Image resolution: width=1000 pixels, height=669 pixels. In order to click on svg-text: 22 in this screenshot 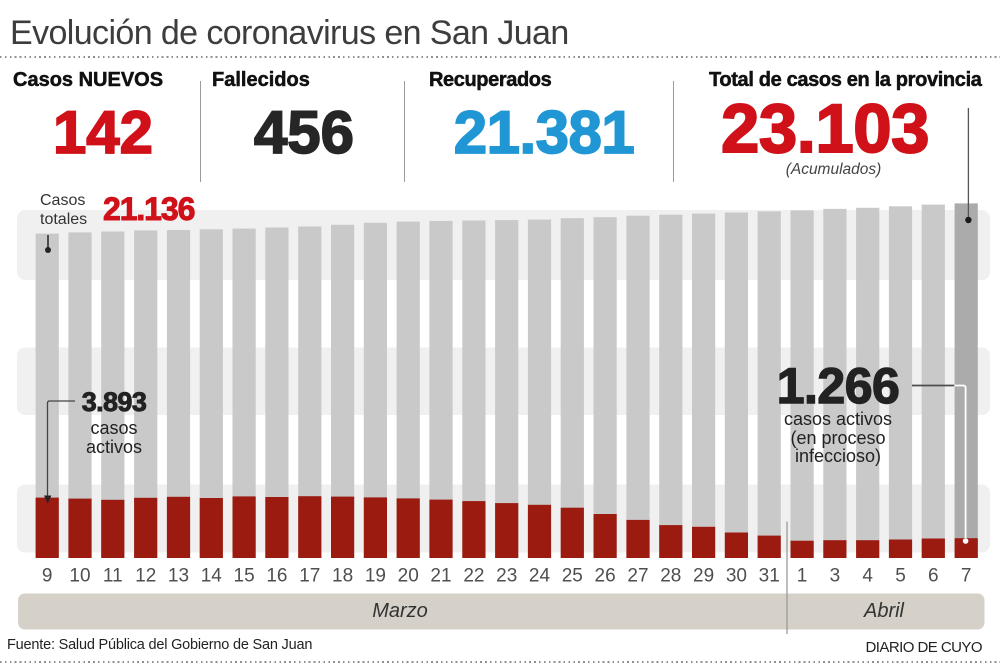, I will do `click(473, 576)`.